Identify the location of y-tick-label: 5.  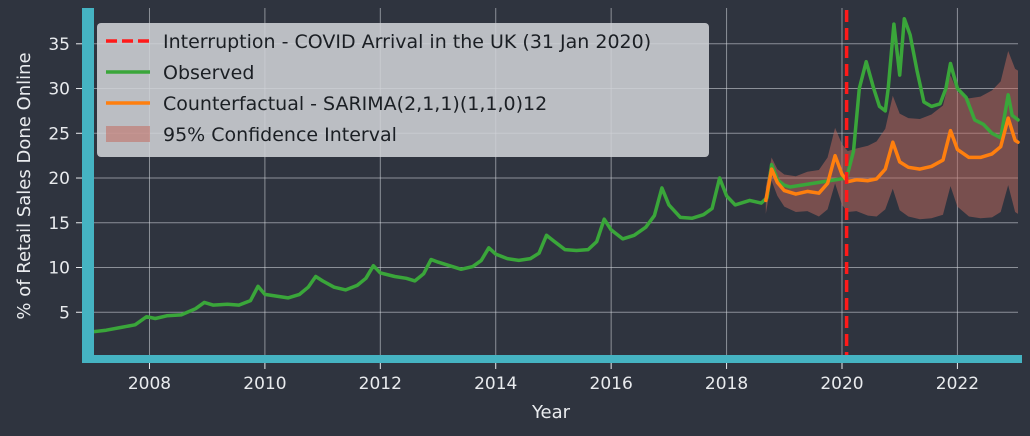
(64, 313).